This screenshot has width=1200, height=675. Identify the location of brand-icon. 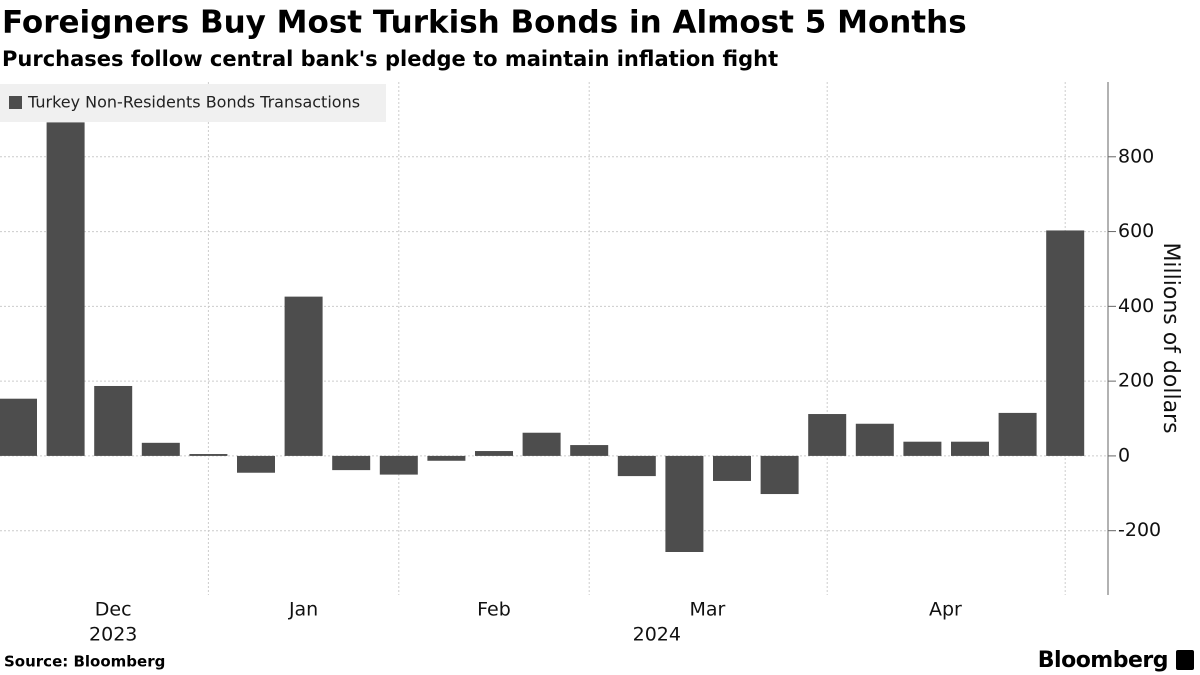
(1185, 660).